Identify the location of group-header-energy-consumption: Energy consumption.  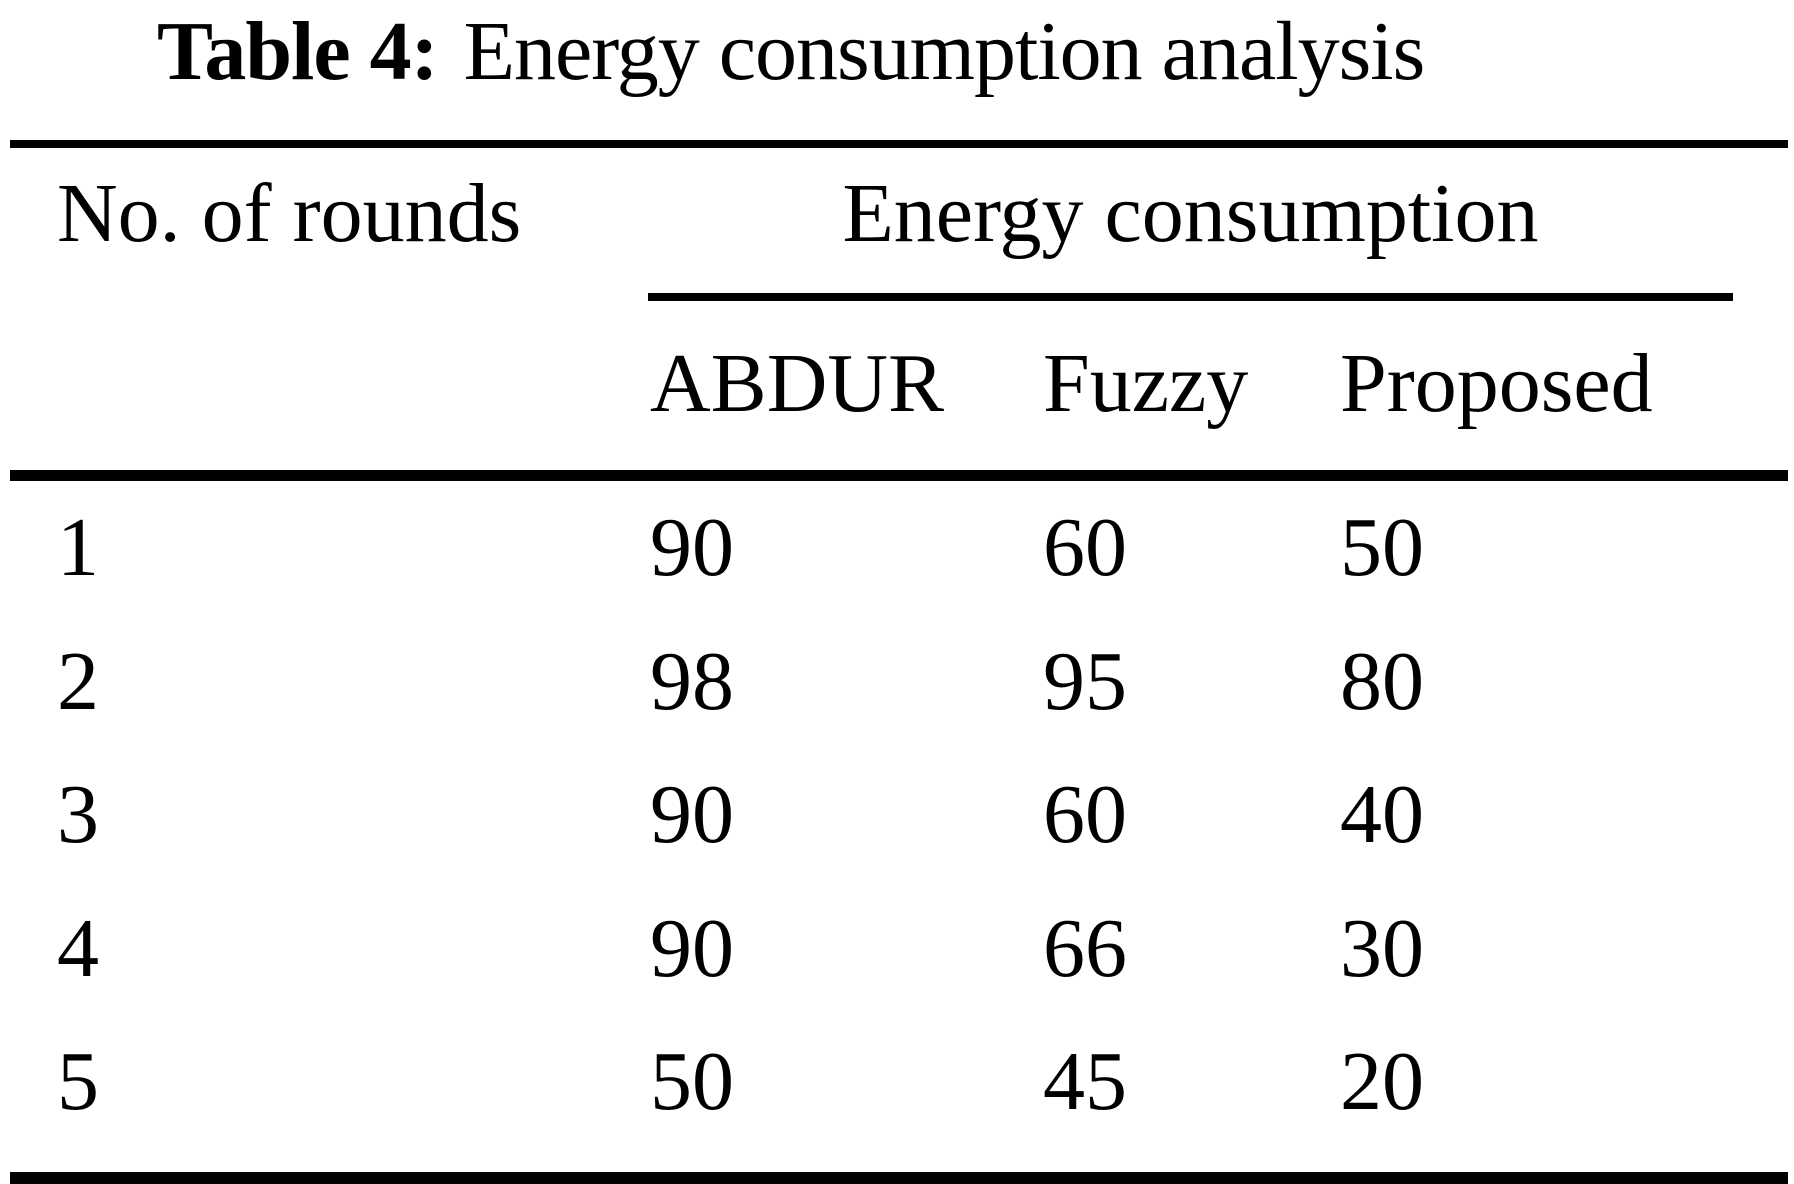
(1190, 213).